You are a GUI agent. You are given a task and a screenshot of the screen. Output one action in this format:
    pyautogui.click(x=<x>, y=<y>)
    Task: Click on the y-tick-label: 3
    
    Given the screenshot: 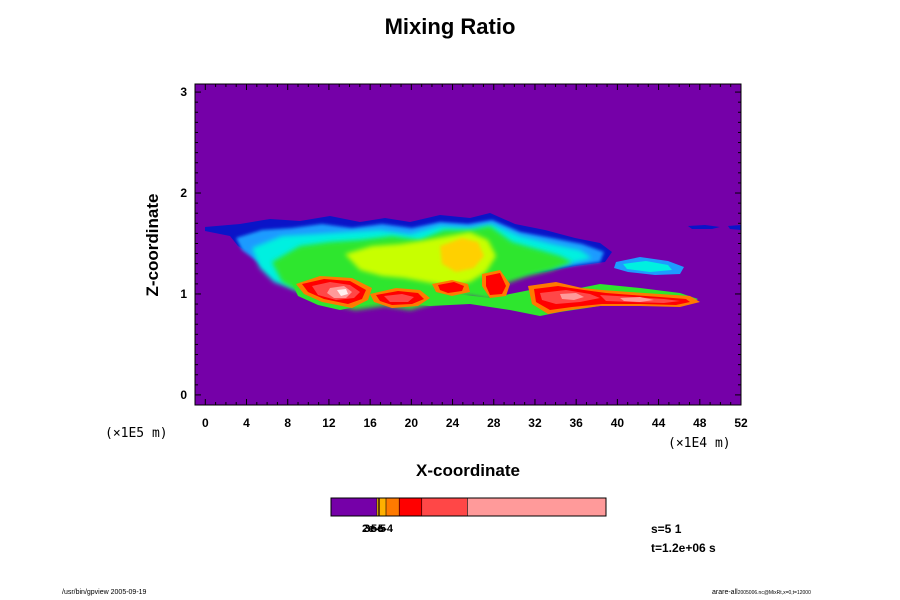 What is the action you would take?
    pyautogui.click(x=183, y=92)
    